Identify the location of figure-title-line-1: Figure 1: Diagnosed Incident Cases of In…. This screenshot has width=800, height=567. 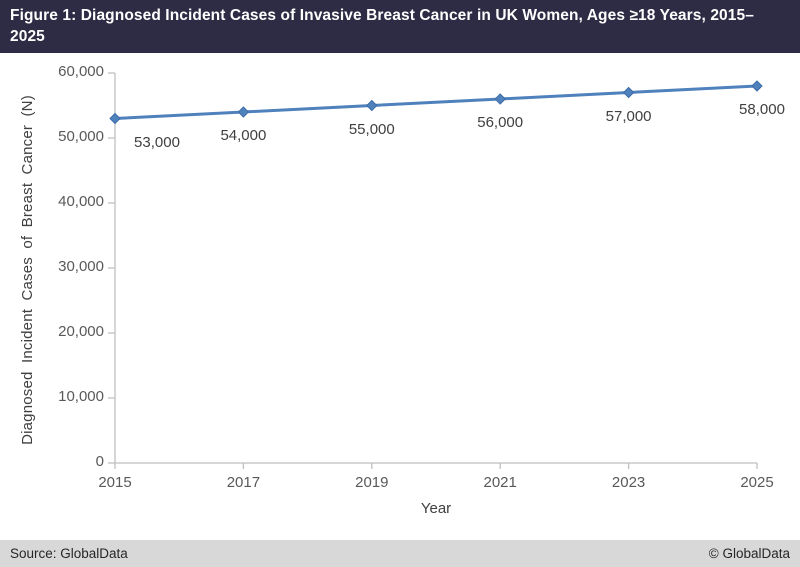
(382, 15).